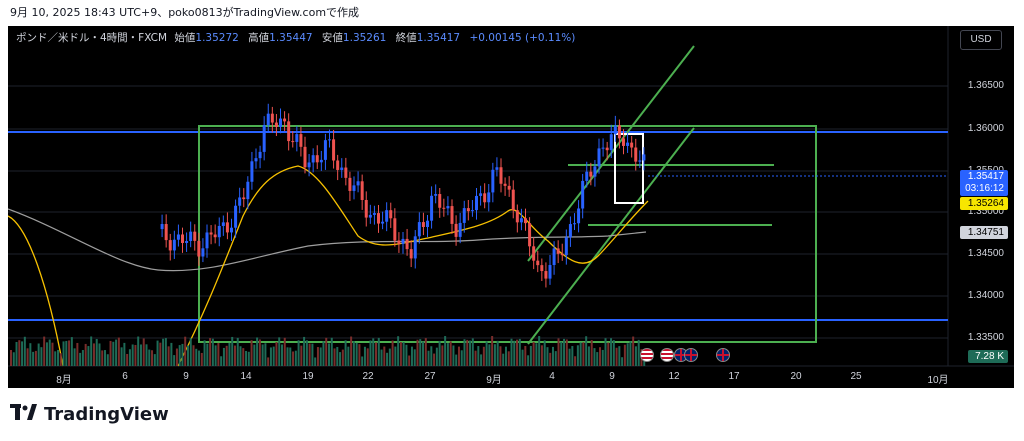  What do you see at coordinates (430, 376) in the screenshot?
I see `time-label: 27` at bounding box center [430, 376].